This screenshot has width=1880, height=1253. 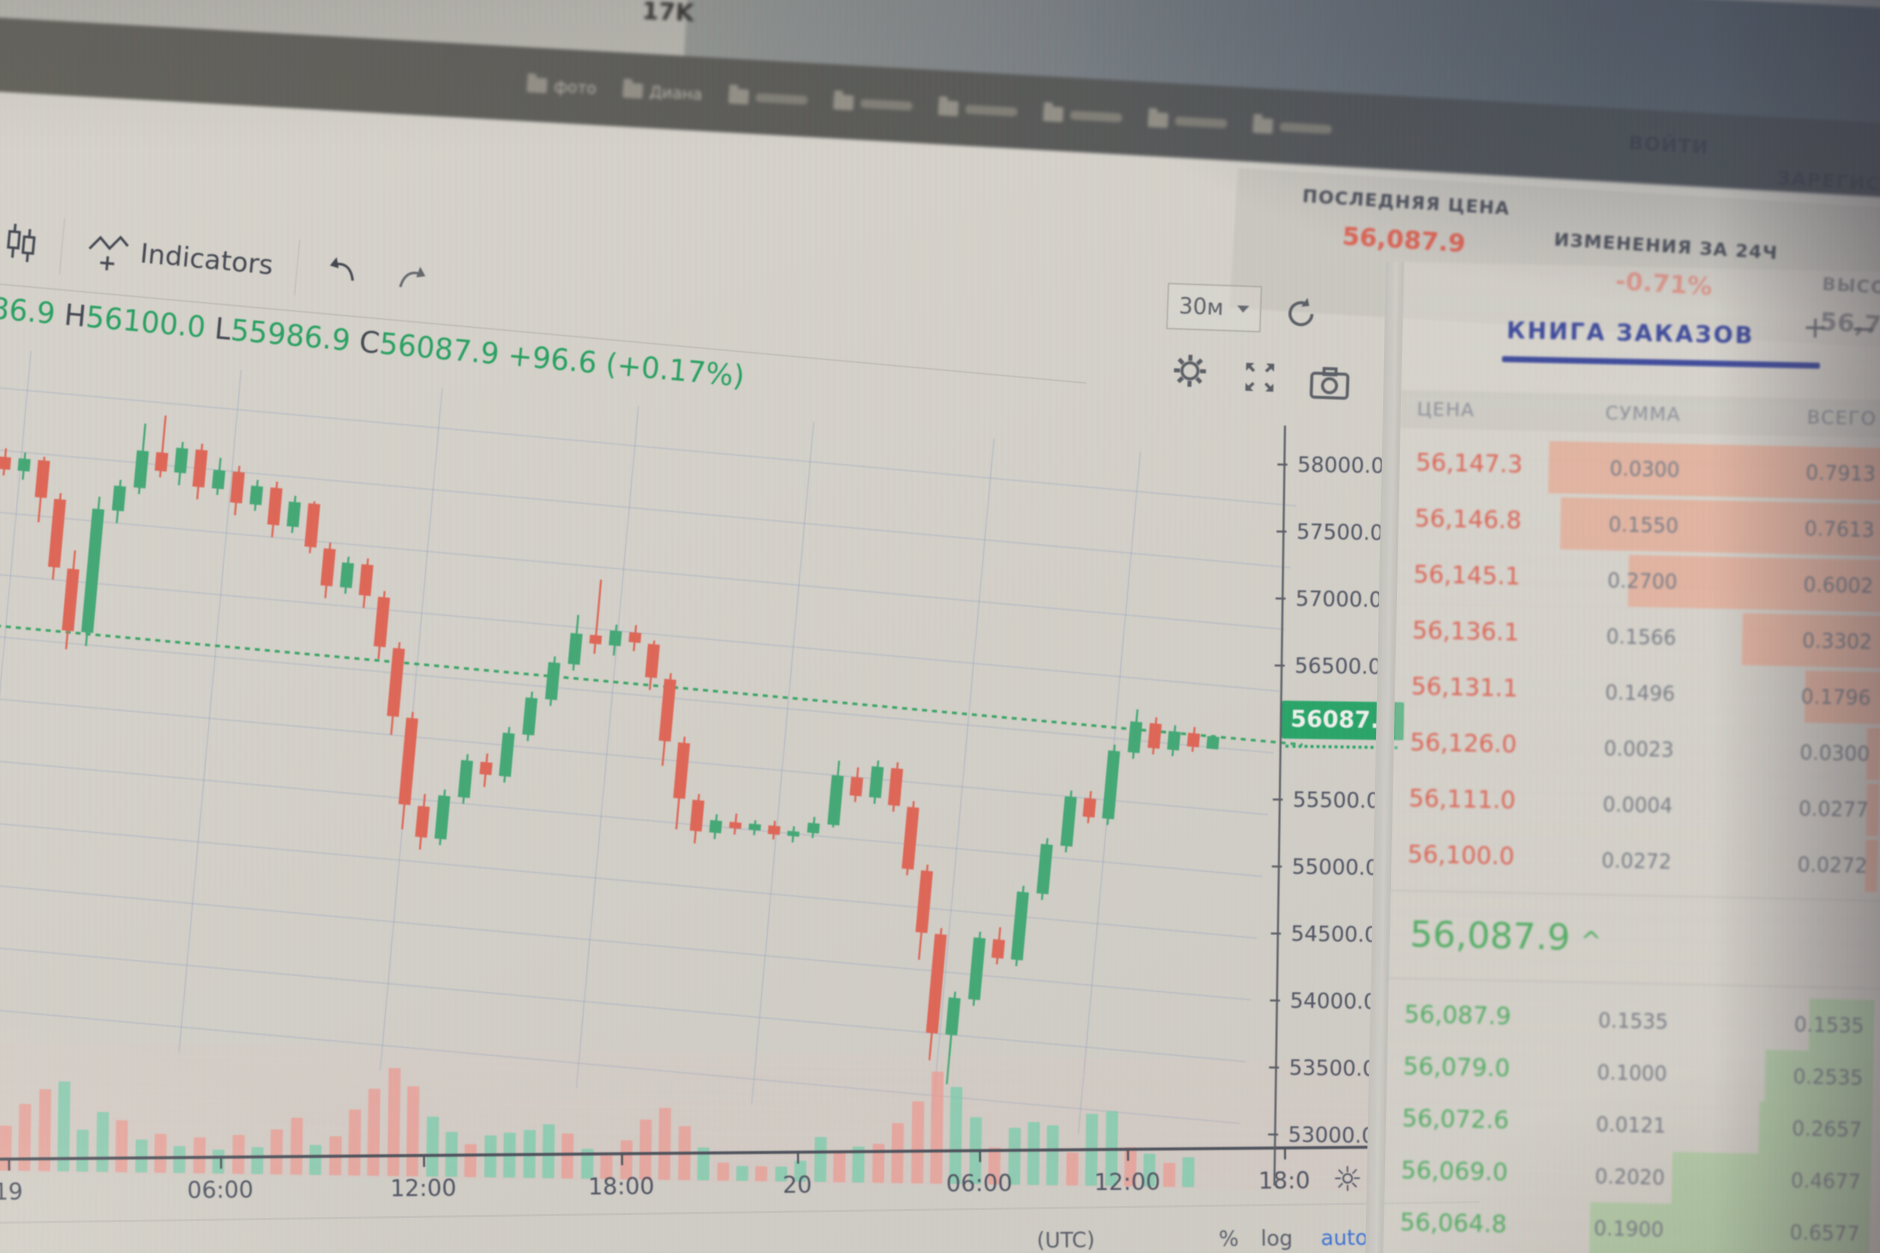 What do you see at coordinates (1453, 1223) in the screenshot?
I see `order-price: 56,064.8` at bounding box center [1453, 1223].